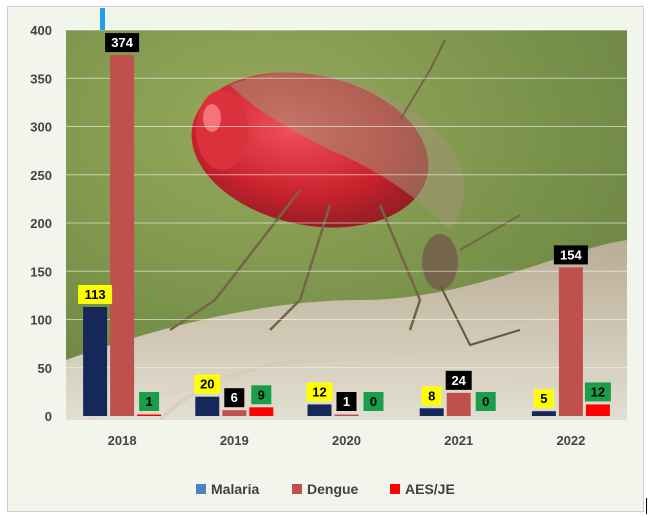  Describe the element at coordinates (41, 127) in the screenshot. I see `y-tick-label: 300` at that location.